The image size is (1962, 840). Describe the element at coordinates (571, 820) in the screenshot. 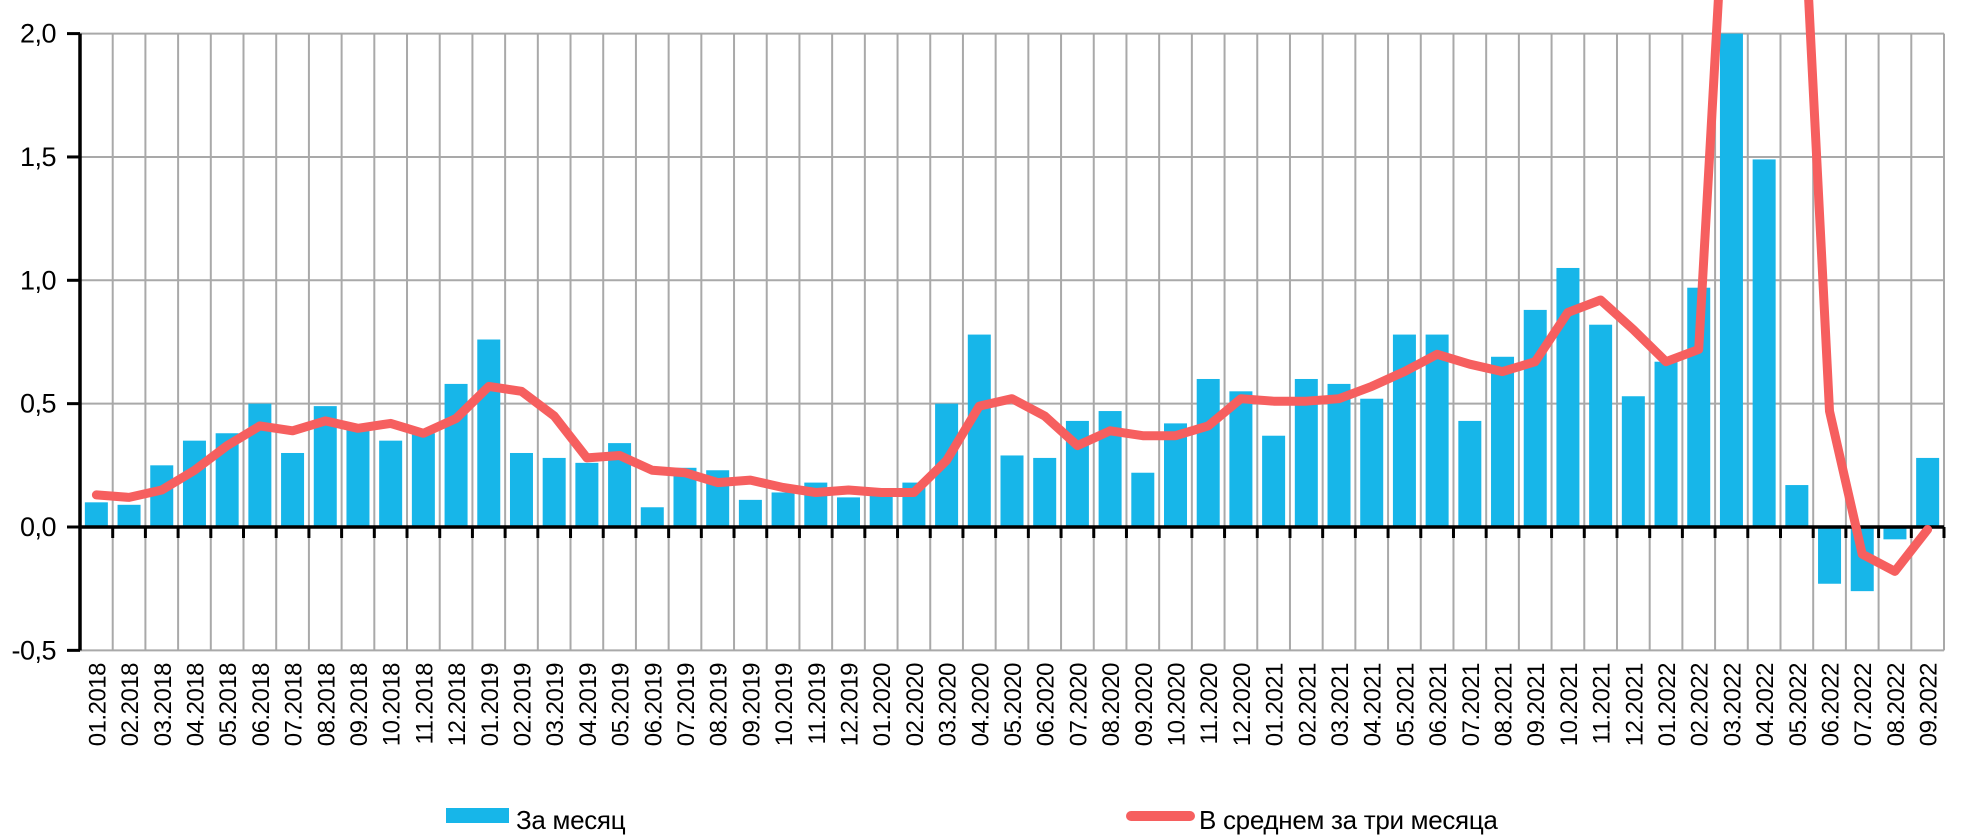

I see `legend-bar-label: За месяц` at that location.